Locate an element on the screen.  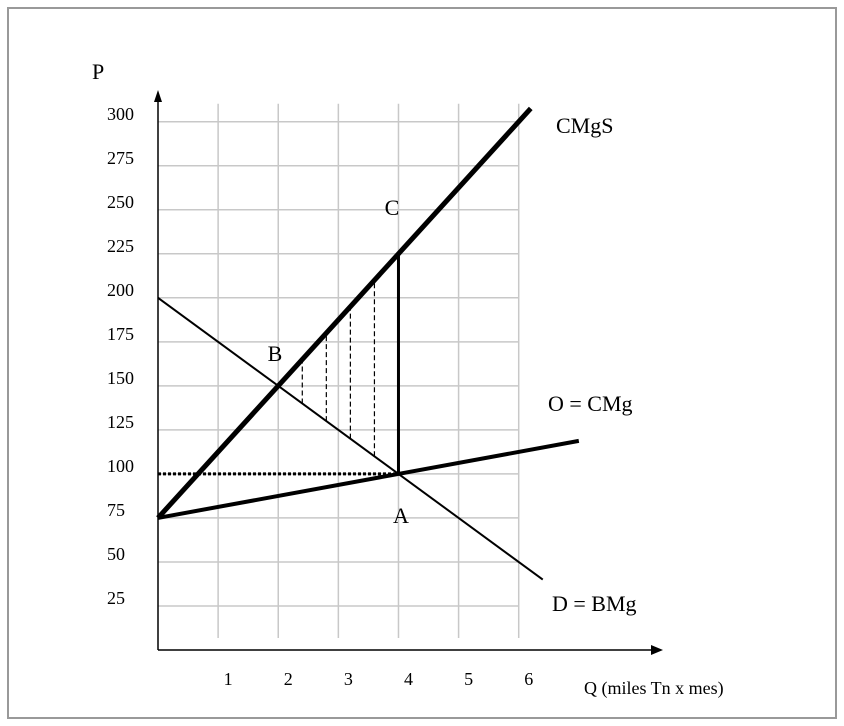
x-tick-label: 4 is located at coordinates (408, 679).